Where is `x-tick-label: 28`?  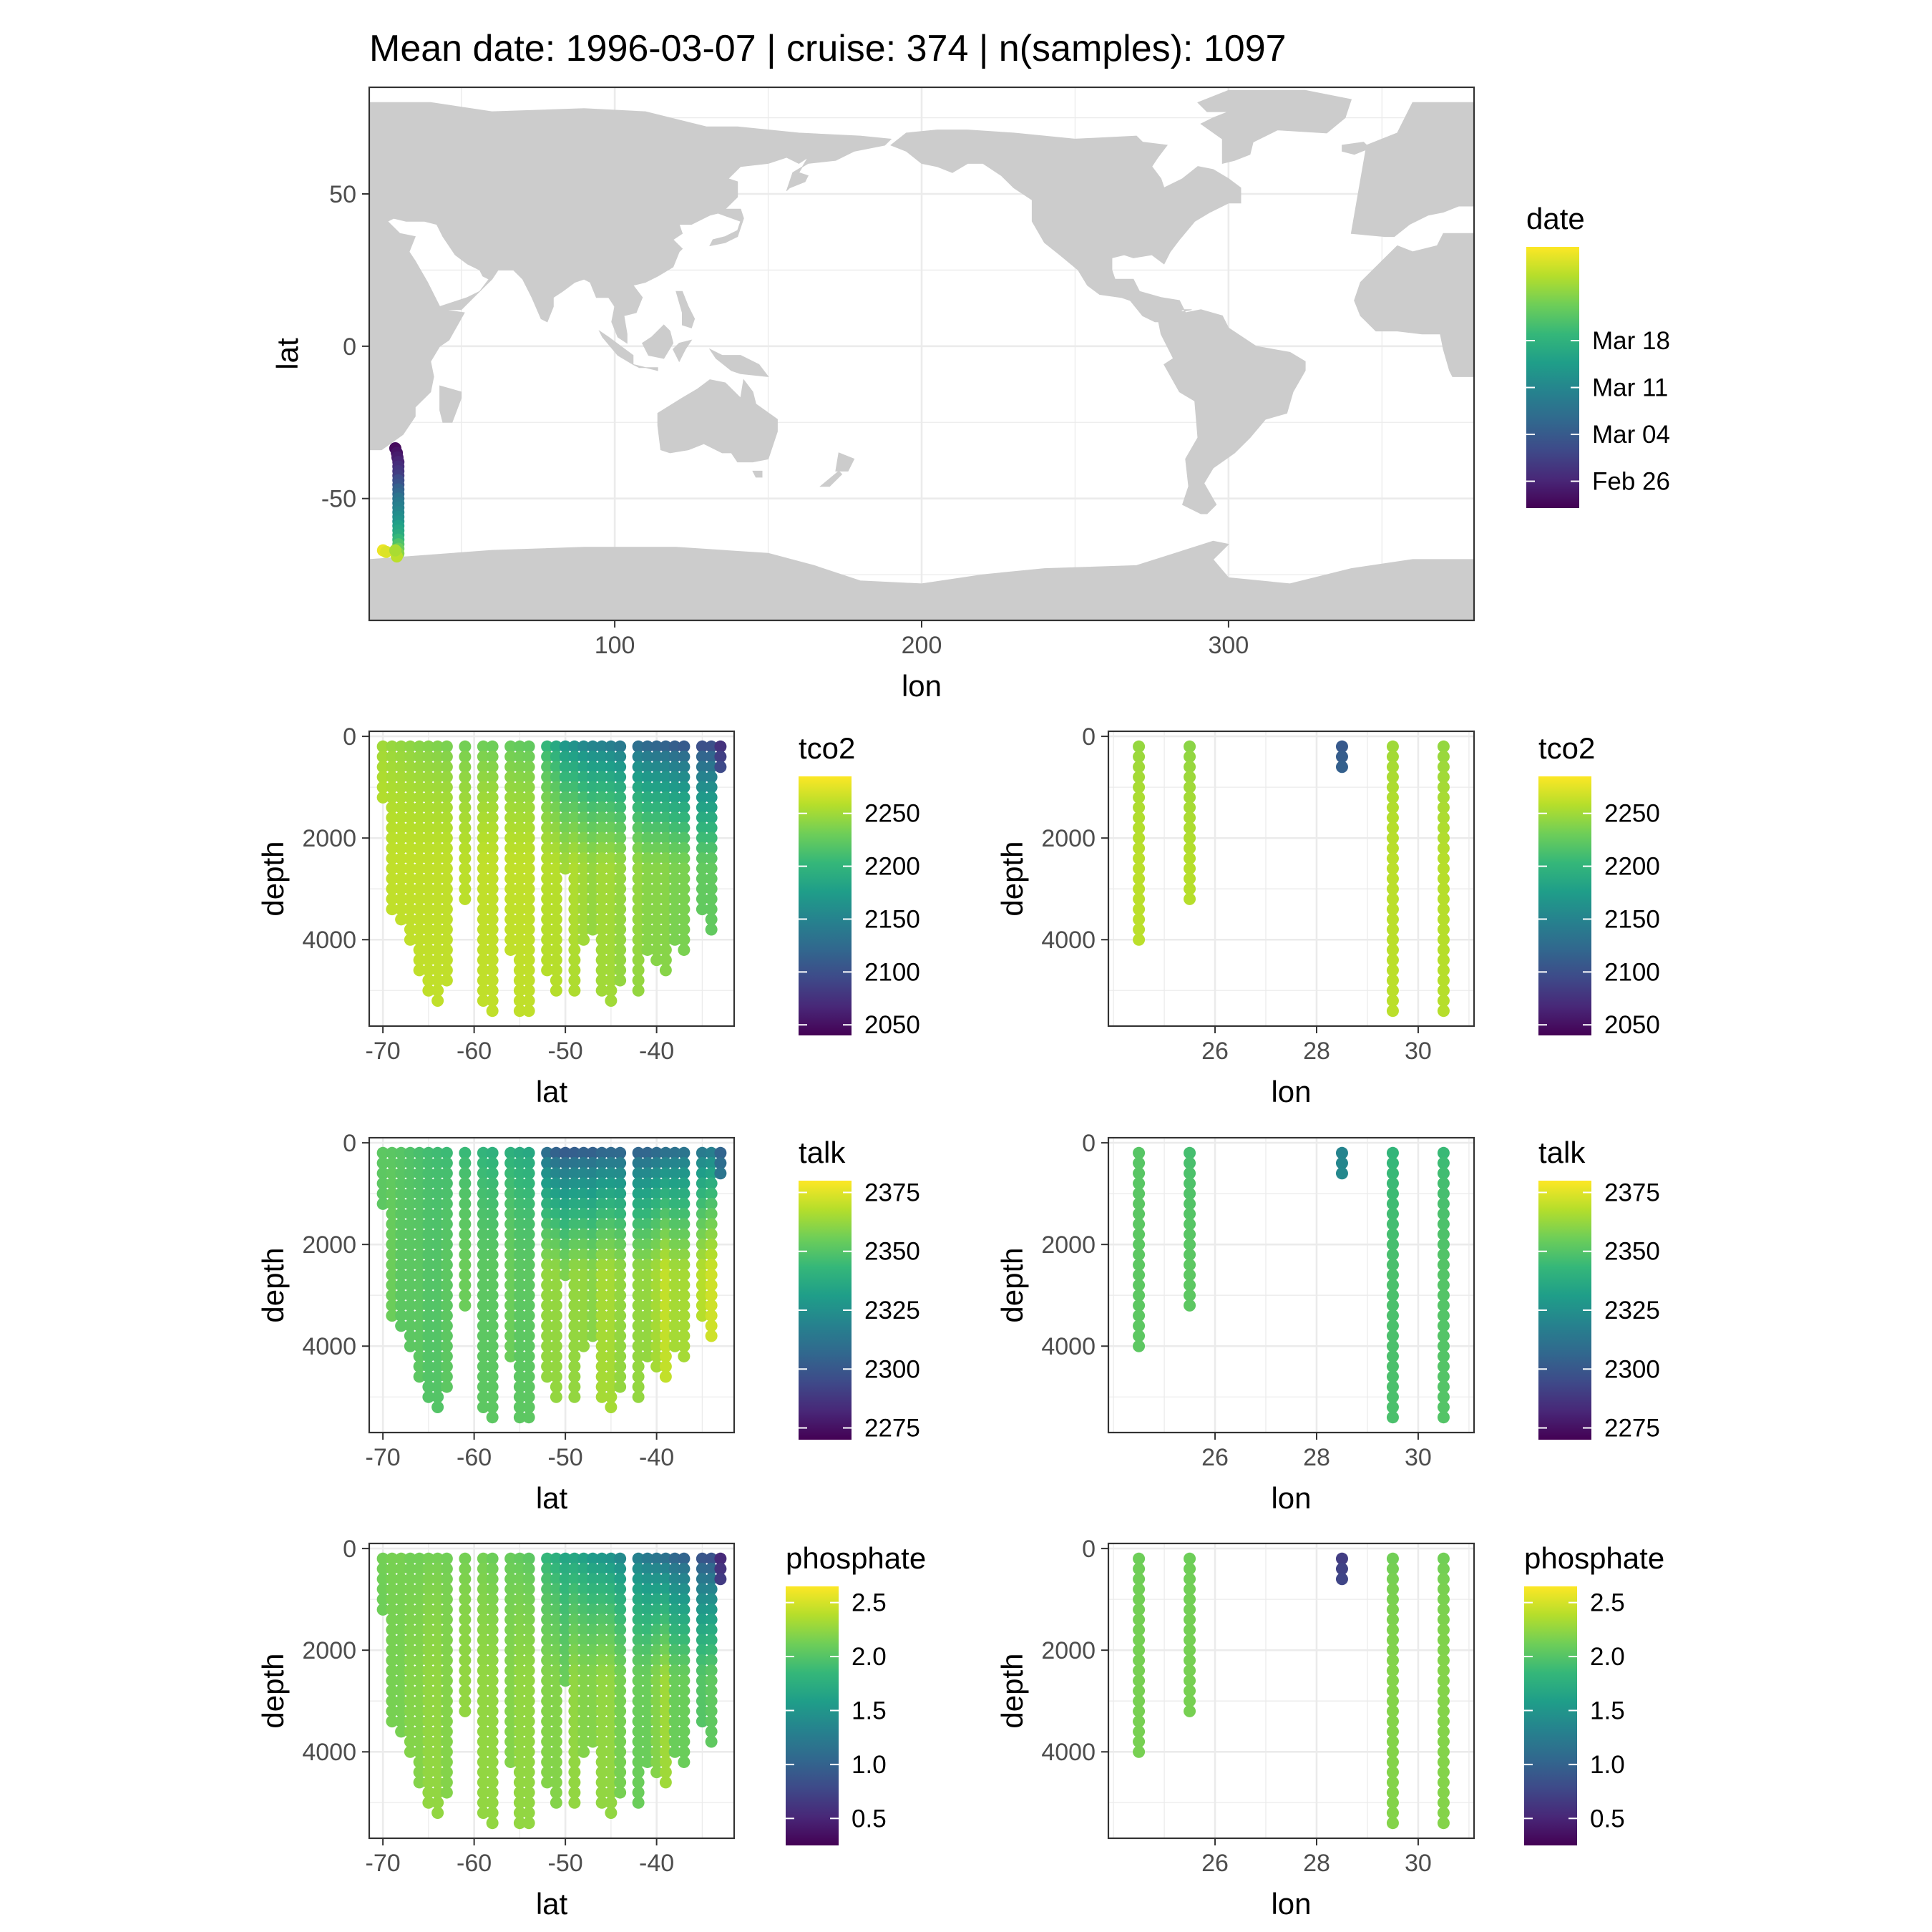
x-tick-label: 28 is located at coordinates (1316, 1864).